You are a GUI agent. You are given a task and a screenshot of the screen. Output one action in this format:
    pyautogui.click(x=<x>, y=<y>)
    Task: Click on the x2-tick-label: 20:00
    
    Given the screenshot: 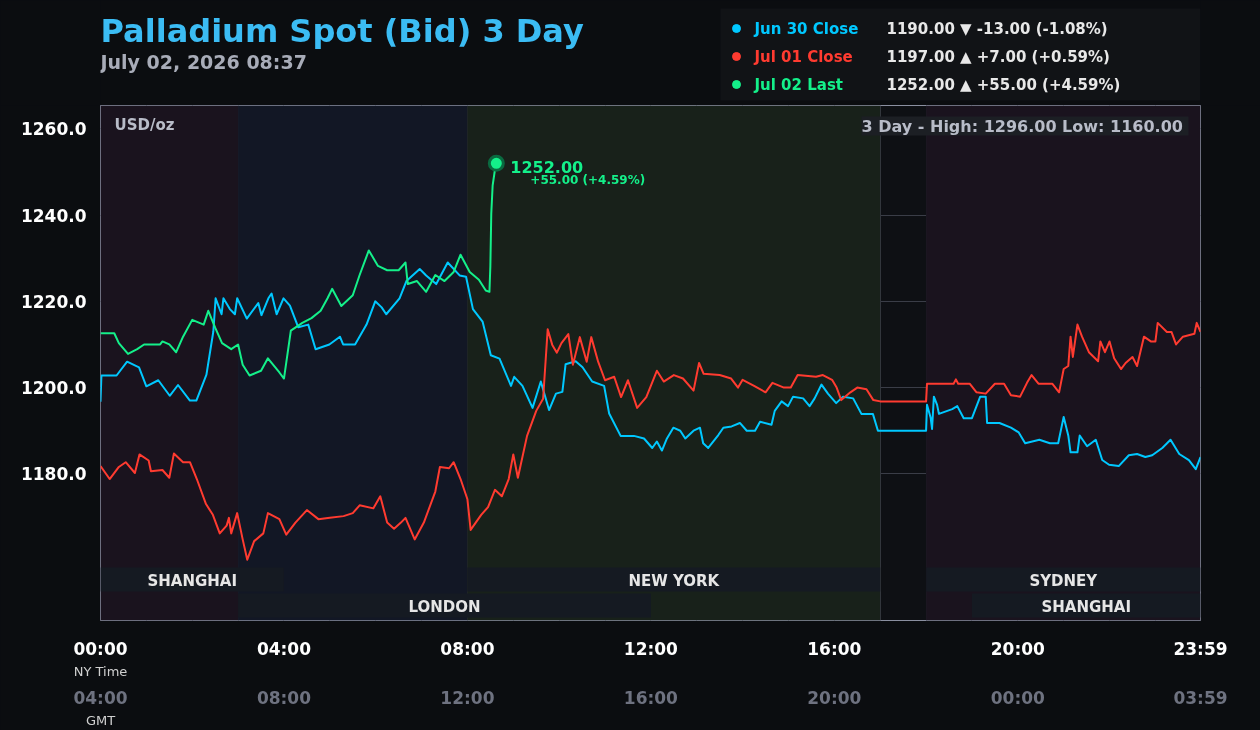 What is the action you would take?
    pyautogui.click(x=834, y=697)
    